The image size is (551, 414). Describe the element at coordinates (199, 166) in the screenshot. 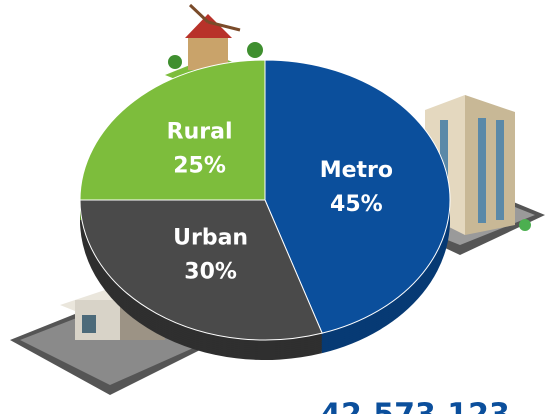

I see `slice-value: 25%` at that location.